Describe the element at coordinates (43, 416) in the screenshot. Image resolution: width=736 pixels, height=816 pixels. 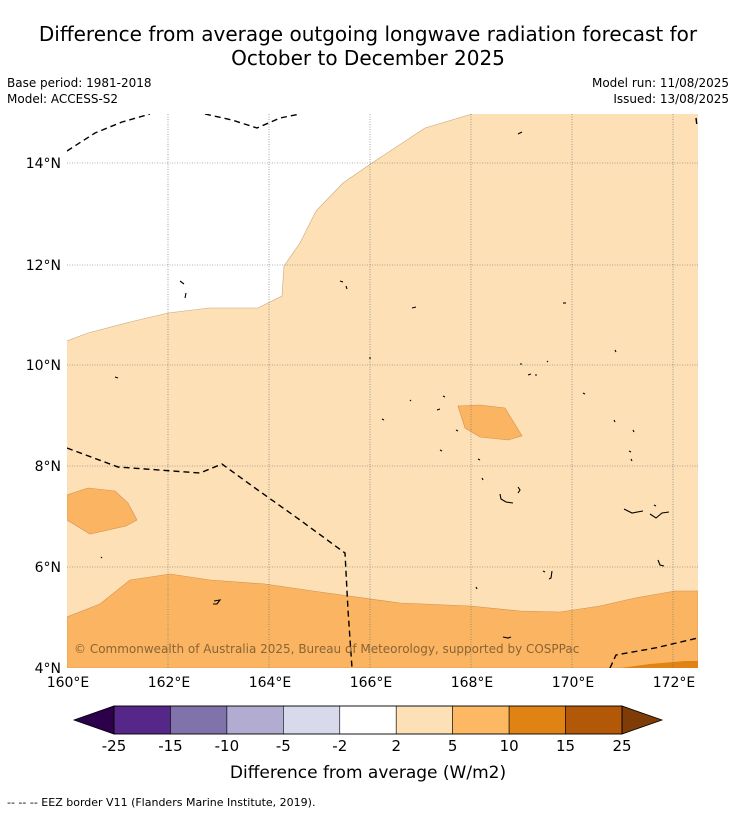
I see `latitude-labels: 14°N 12°N 10°N 8°N 6°N 4°N` at that location.